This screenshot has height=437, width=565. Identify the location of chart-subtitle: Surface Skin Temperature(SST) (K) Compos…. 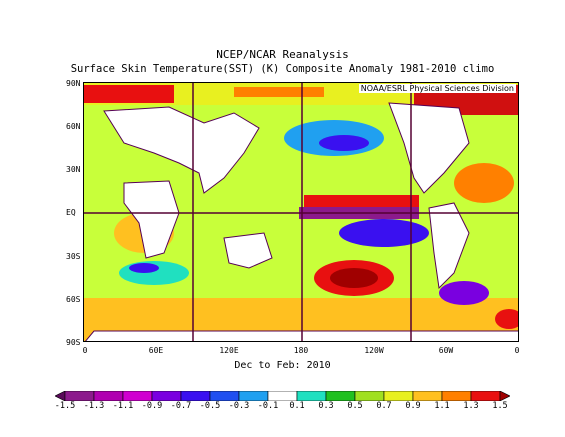
(282, 69).